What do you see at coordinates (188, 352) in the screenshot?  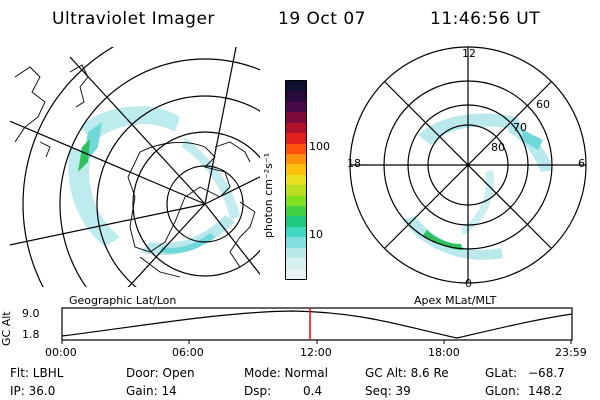 I see `time-tick-0600: 06:00` at bounding box center [188, 352].